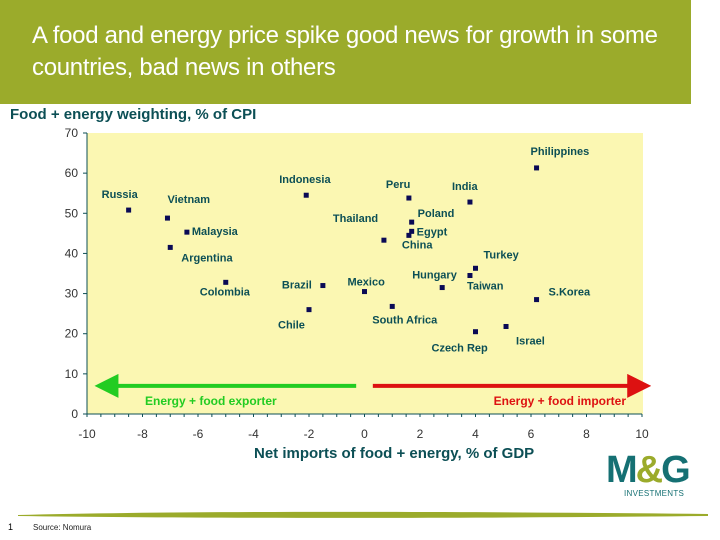  What do you see at coordinates (198, 434) in the screenshot?
I see `x-tick-label: -6` at bounding box center [198, 434].